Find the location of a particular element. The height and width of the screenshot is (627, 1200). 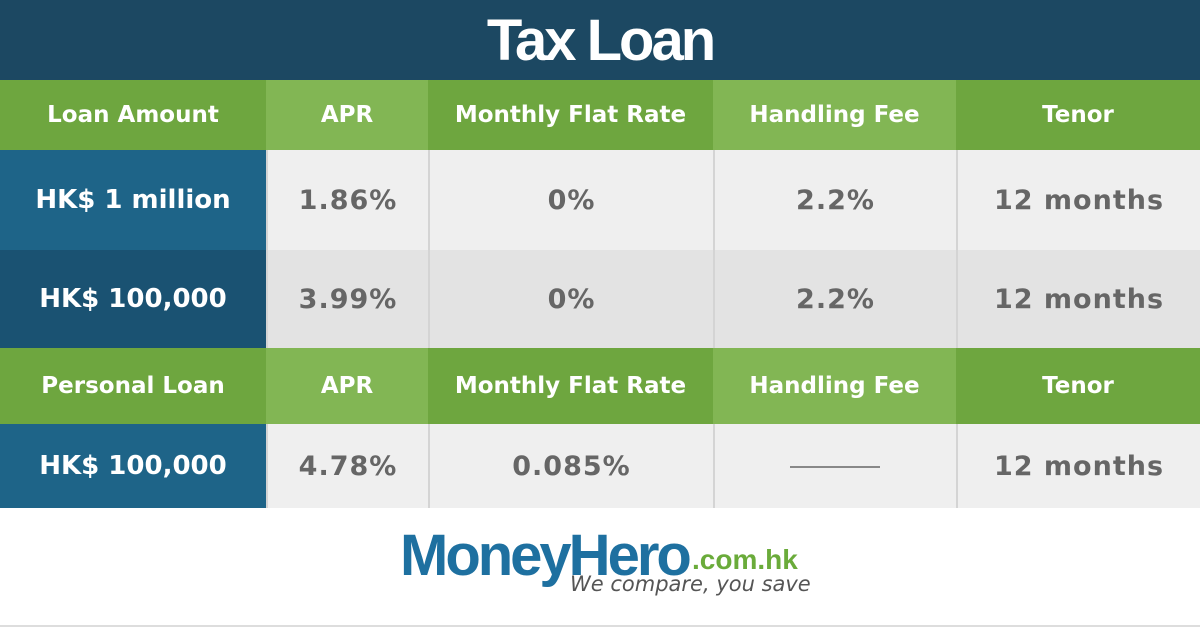

header-cell: Loan Amount is located at coordinates (133, 115).